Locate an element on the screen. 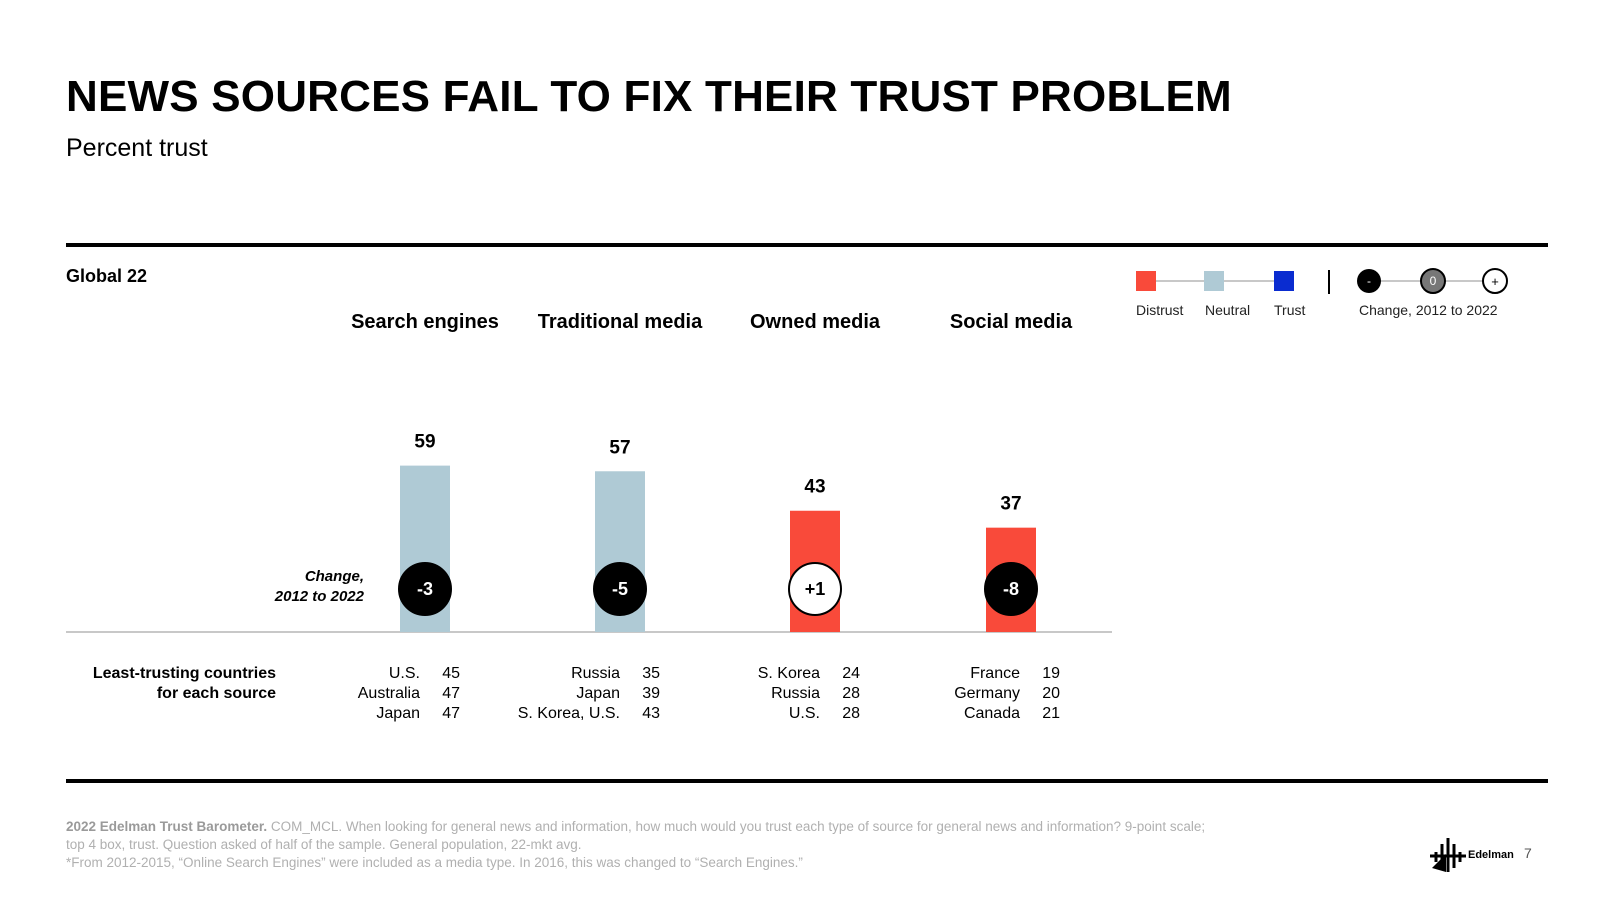  country-row: S. Korea 24 is located at coordinates (770, 674).